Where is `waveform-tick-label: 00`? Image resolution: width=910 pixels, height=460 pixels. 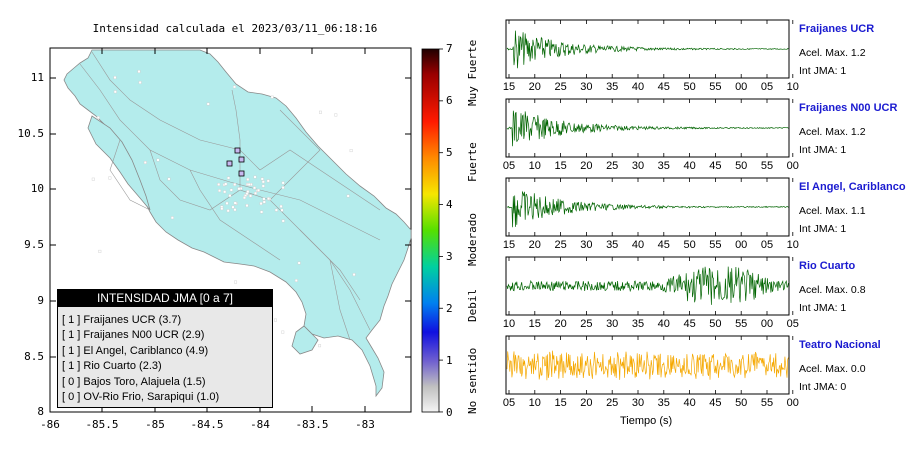 waveform-tick-label: 00 is located at coordinates (741, 245).